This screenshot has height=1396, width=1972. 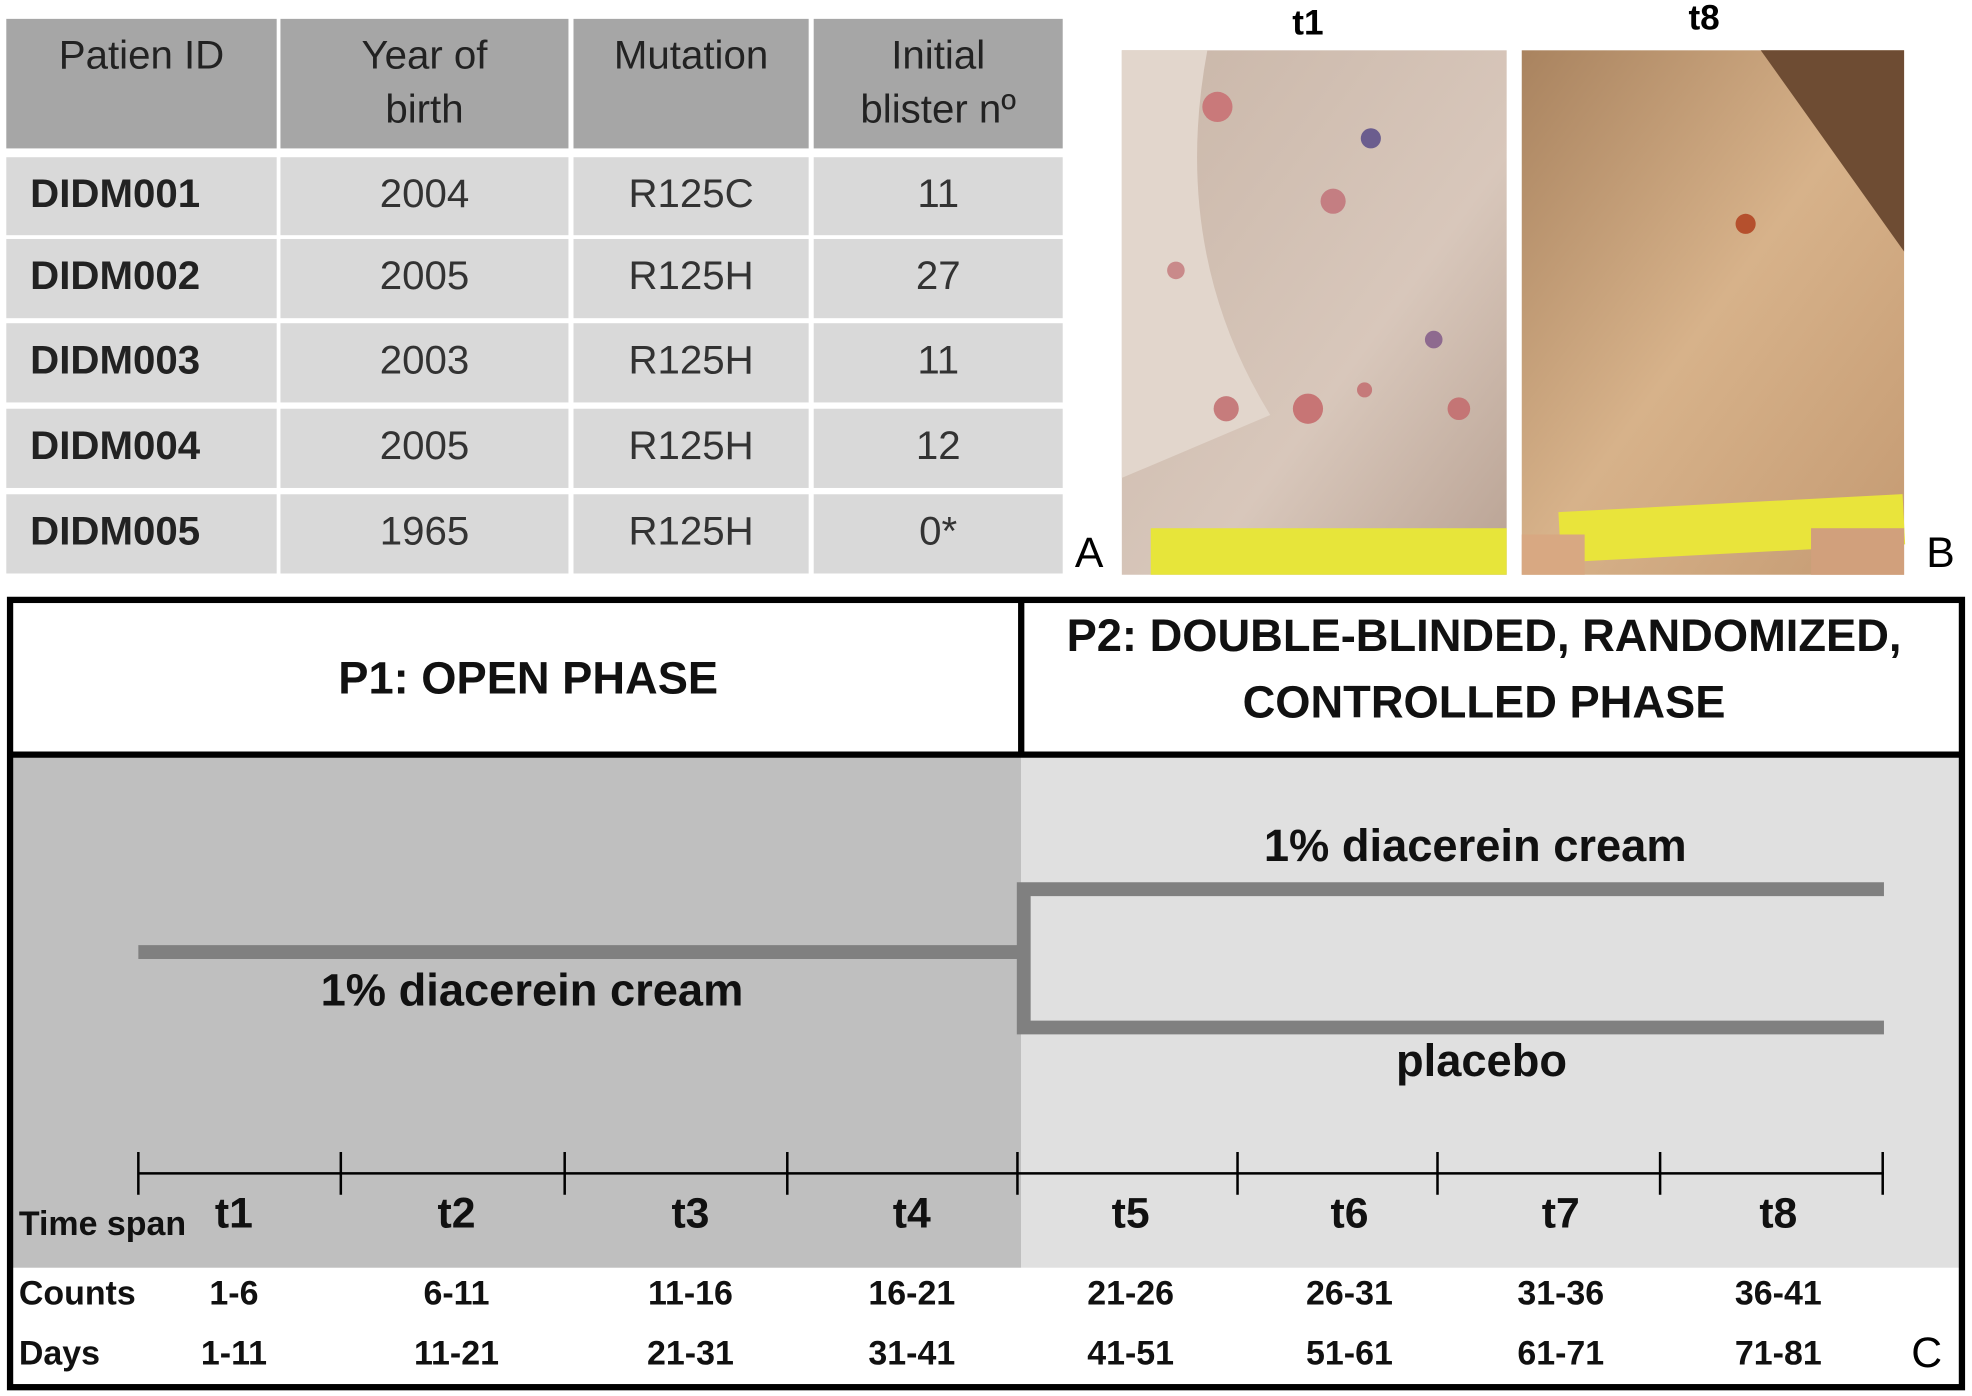 What do you see at coordinates (1703, 18) in the screenshot?
I see `photo-title: t8` at bounding box center [1703, 18].